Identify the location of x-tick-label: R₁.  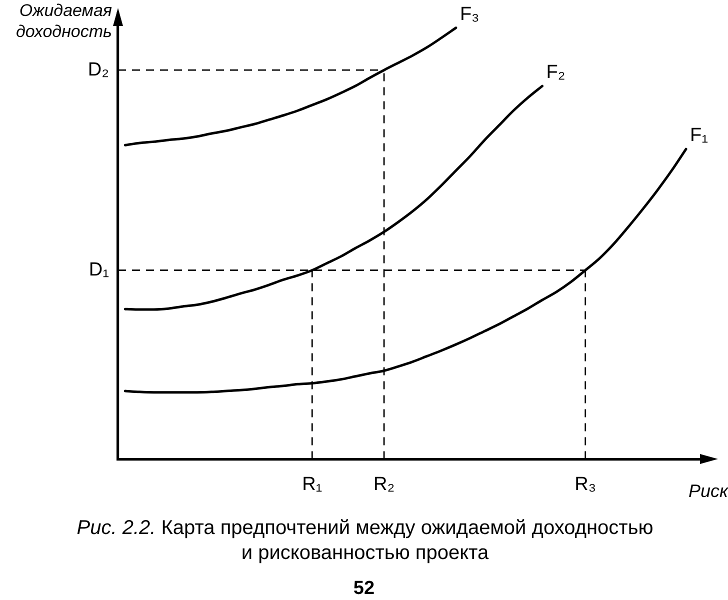
(312, 484).